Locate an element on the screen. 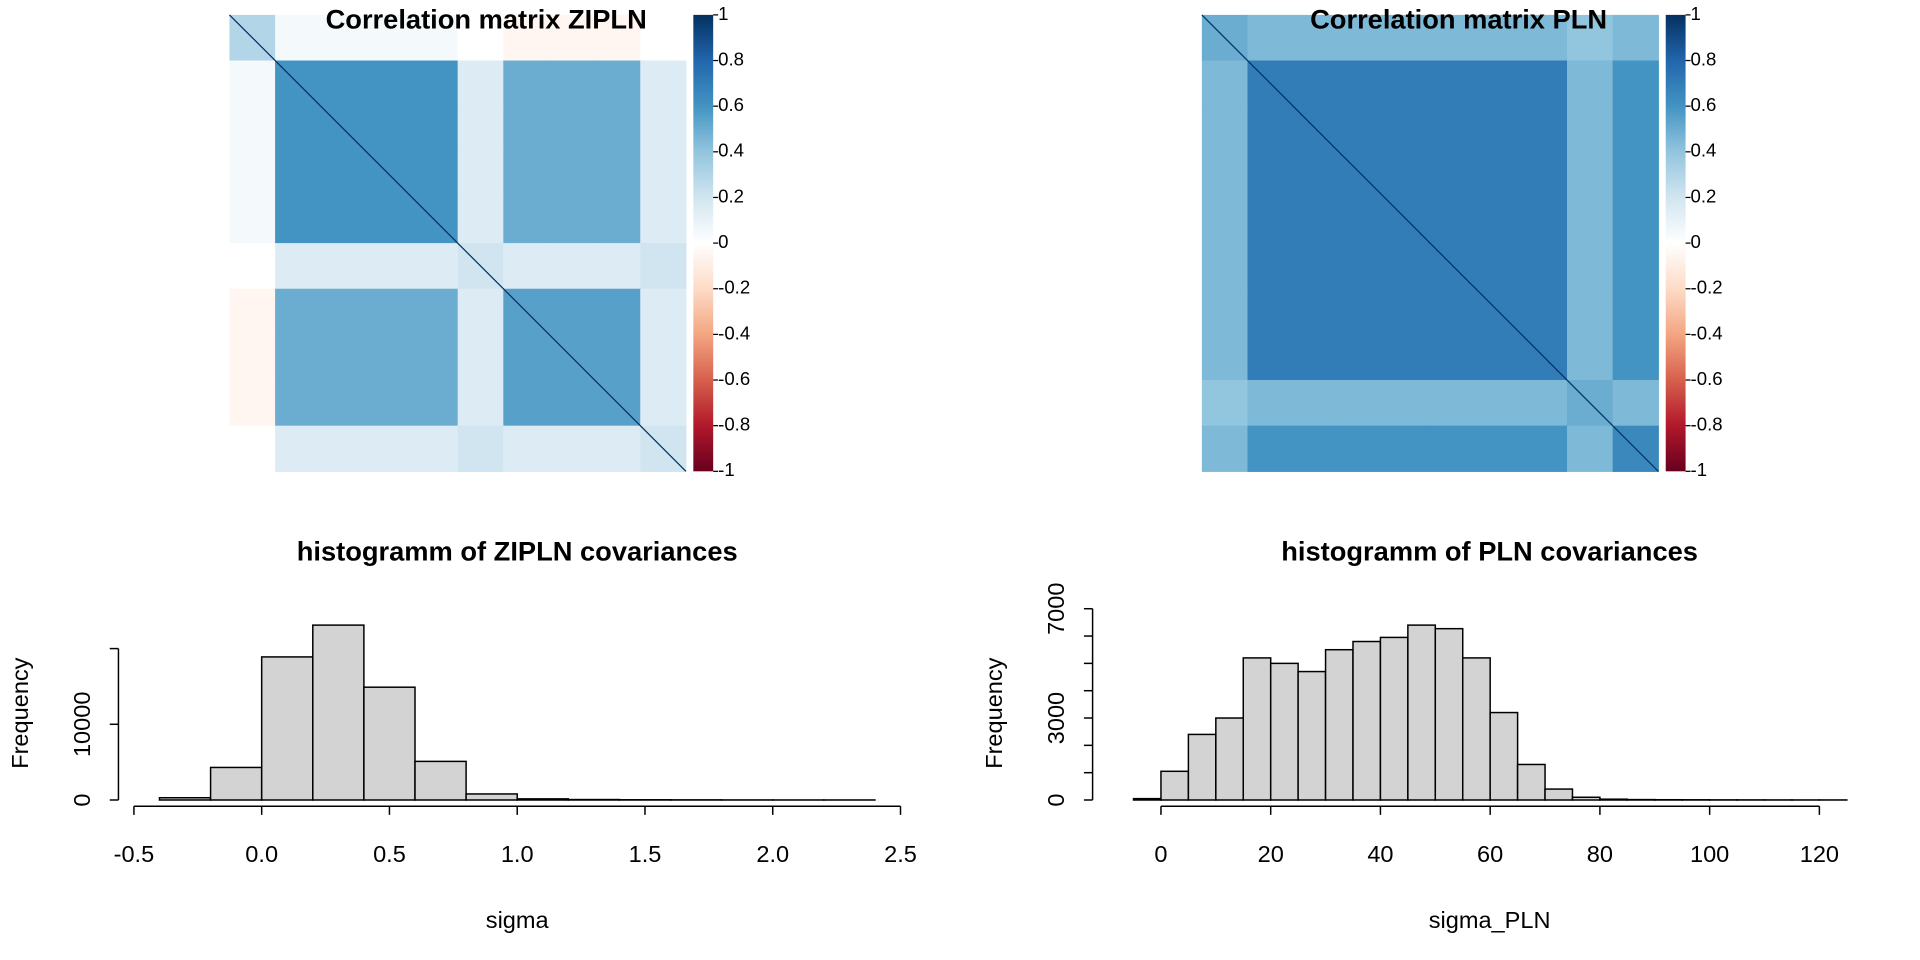 This screenshot has width=1920, height=960. x-tick-label: 20 is located at coordinates (1271, 854).